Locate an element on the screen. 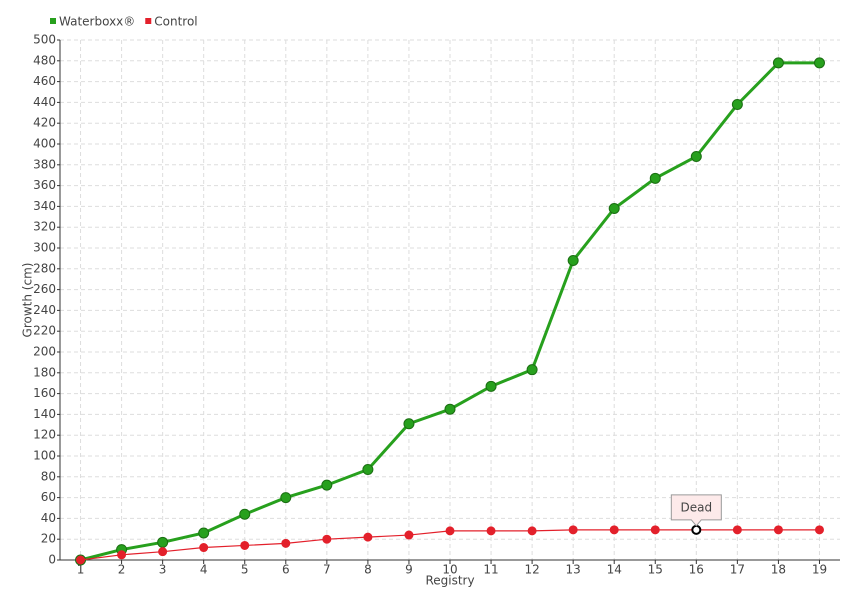 This screenshot has height=600, width=860. y-axis-label: Growth (cm) is located at coordinates (28, 300).